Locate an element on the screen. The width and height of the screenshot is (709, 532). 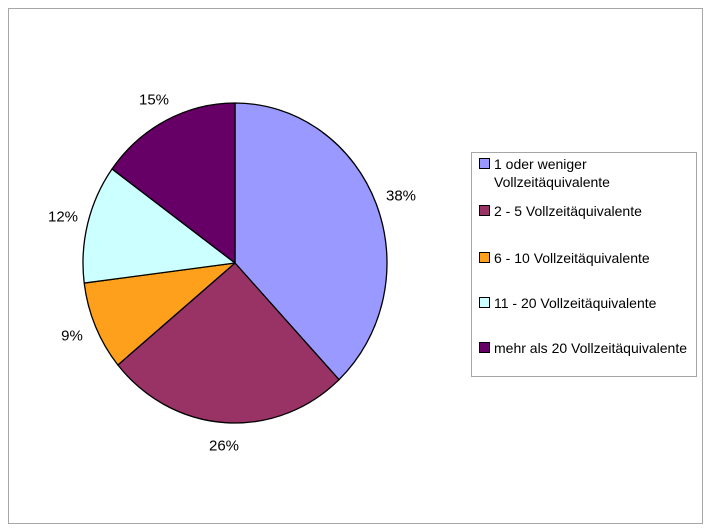
legend-item-label: 6 - 10 Vollzeitäquivalente is located at coordinates (572, 258).